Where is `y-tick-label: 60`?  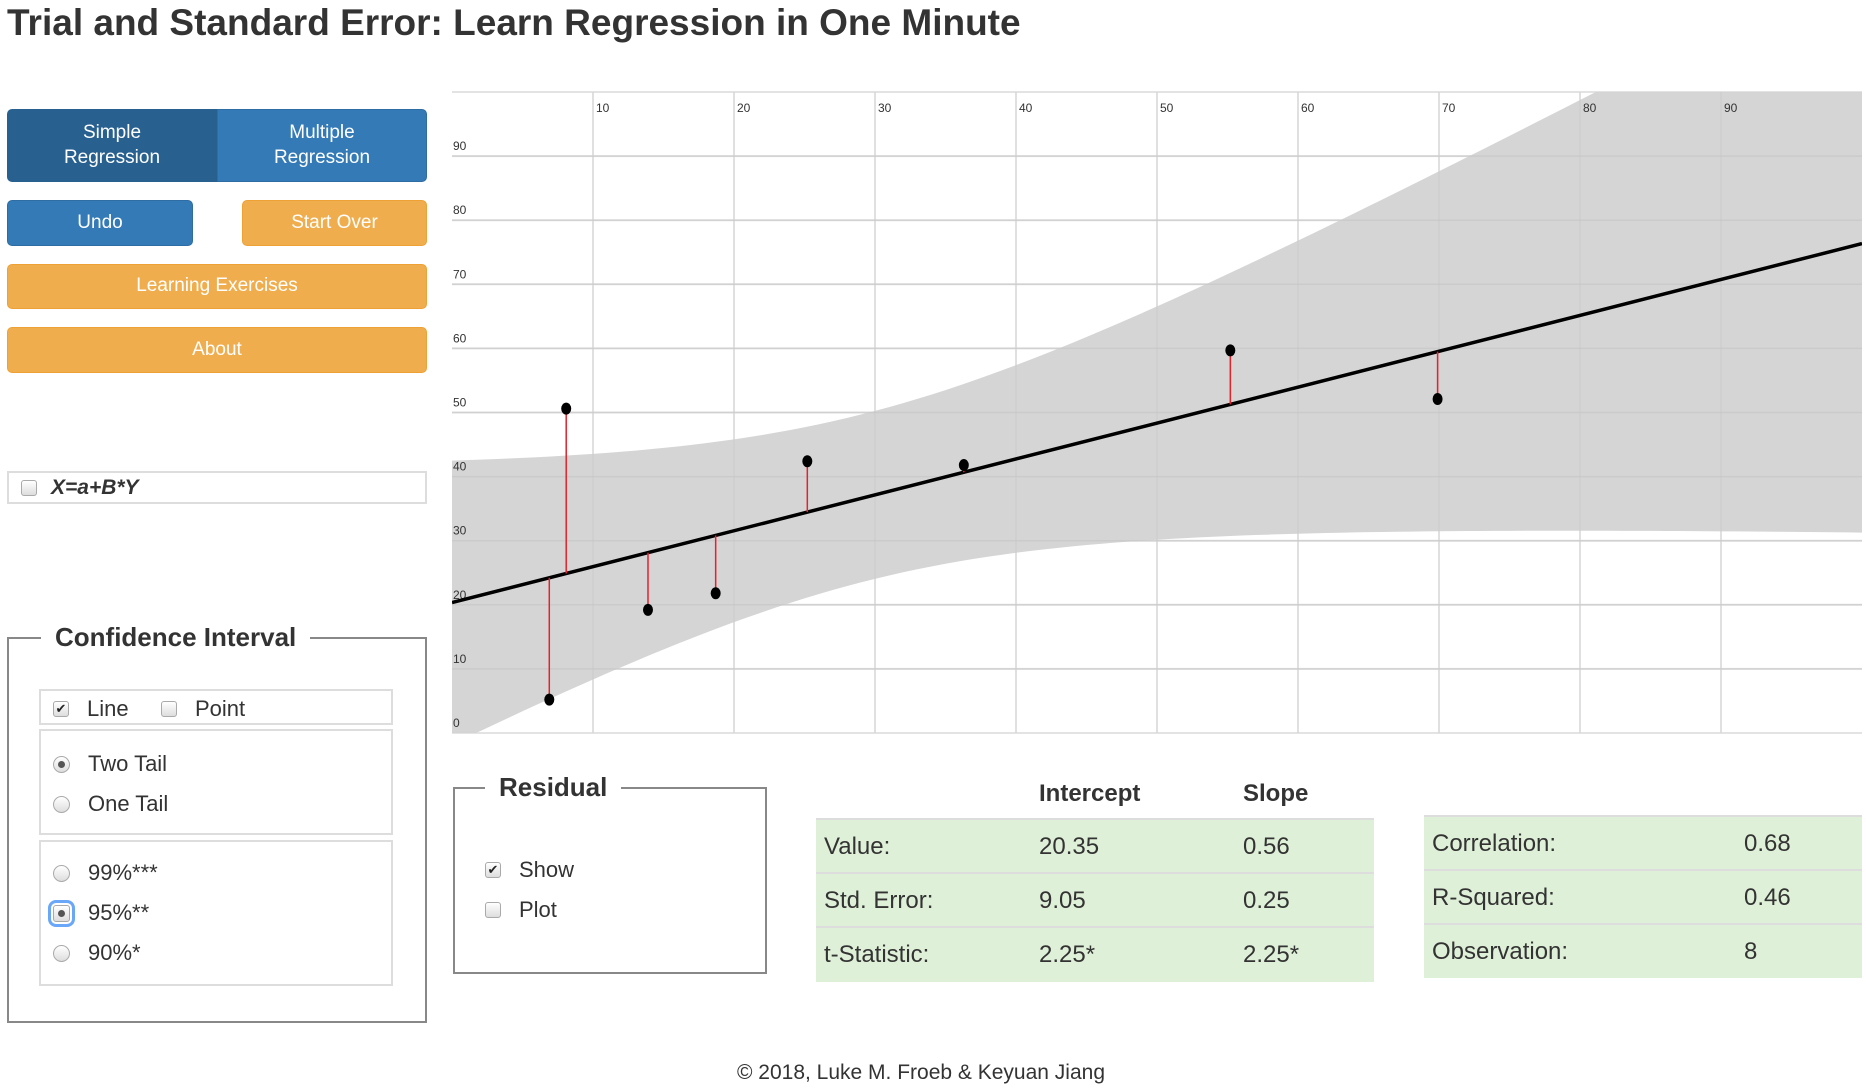
y-tick-label: 60 is located at coordinates (460, 338).